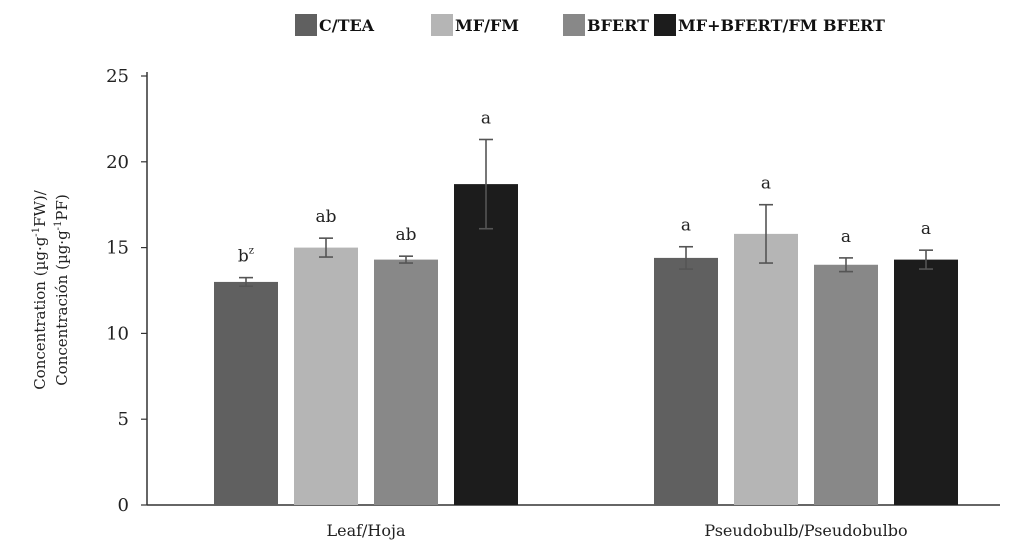 Image resolution: width=1013 pixels, height=546 pixels. Describe the element at coordinates (117, 333) in the screenshot. I see `y-tick-label: 10` at that location.